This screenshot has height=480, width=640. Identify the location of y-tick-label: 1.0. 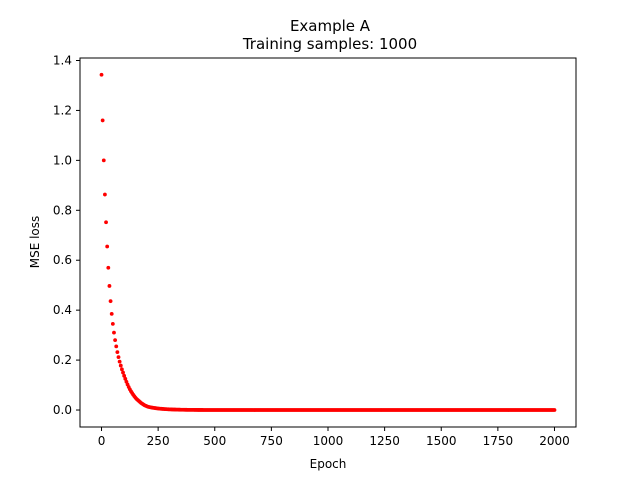
(62, 160).